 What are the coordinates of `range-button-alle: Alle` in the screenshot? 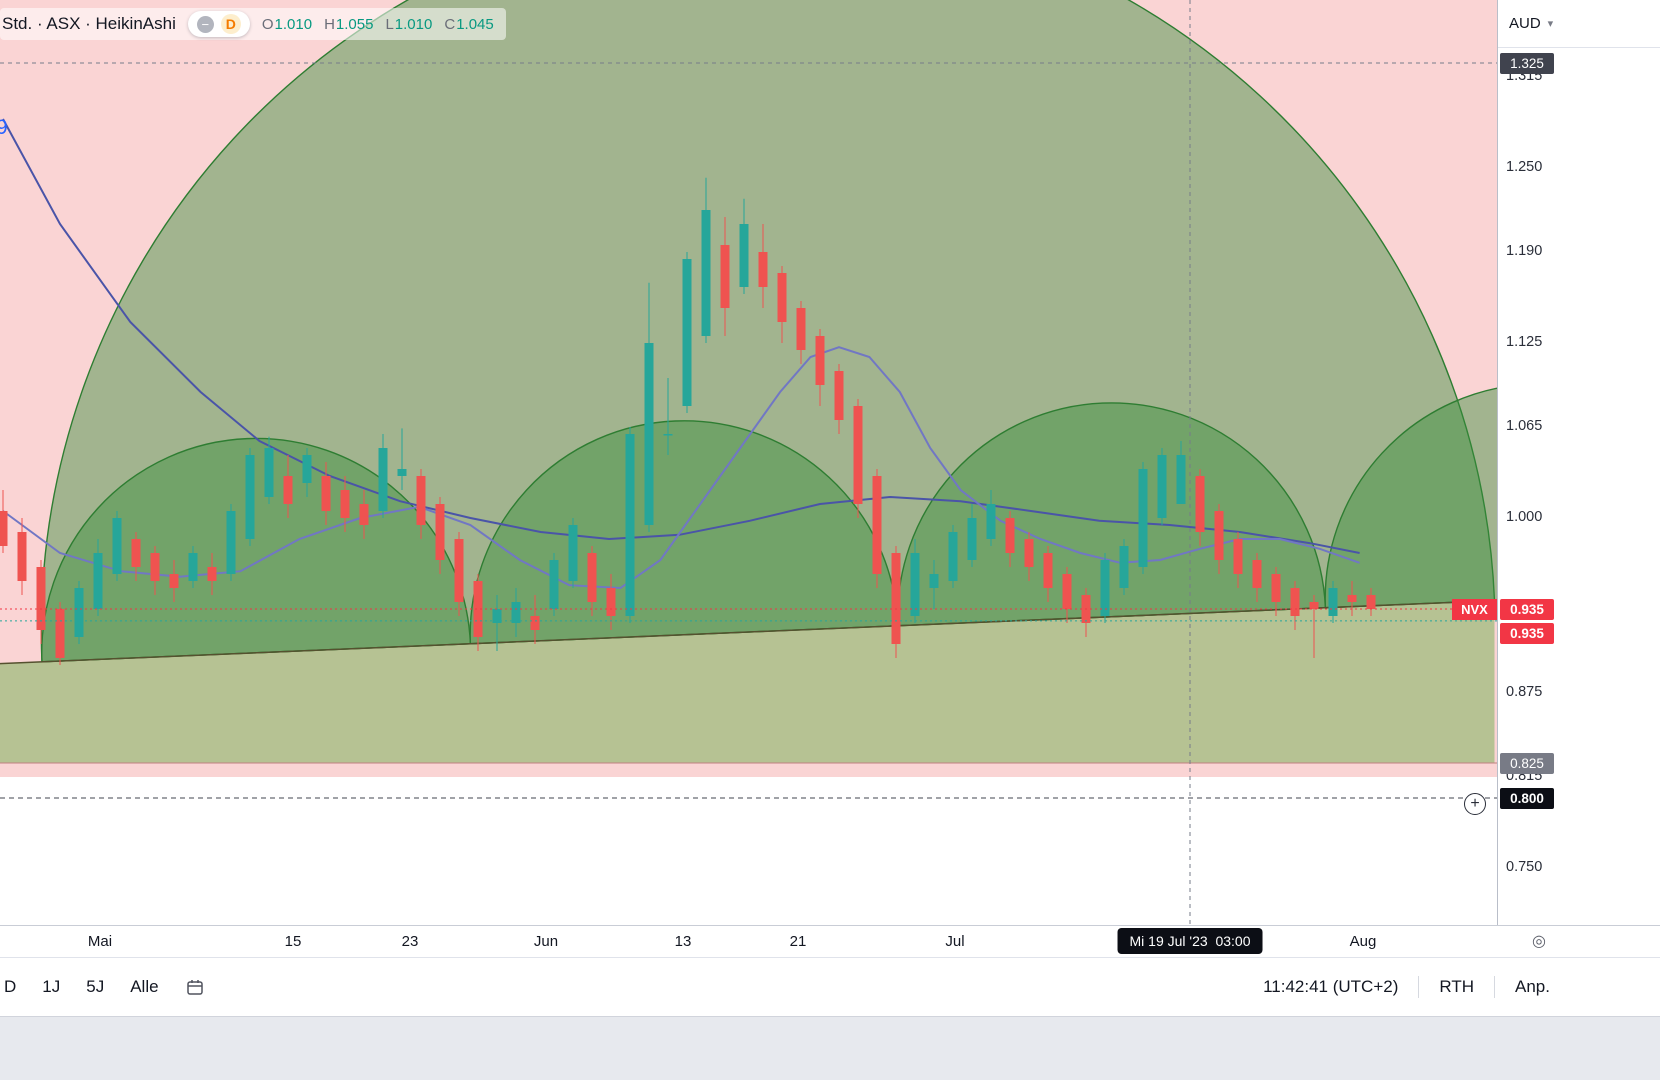 It's located at (144, 986).